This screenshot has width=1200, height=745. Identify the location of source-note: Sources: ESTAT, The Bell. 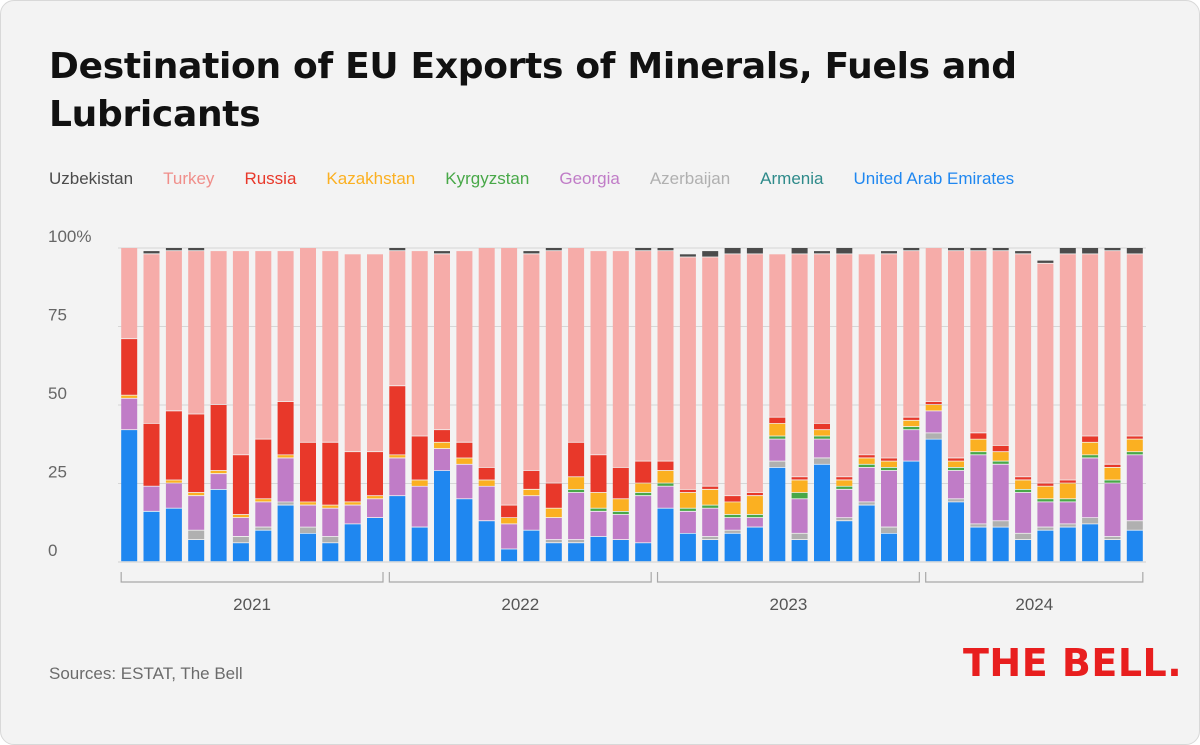
(146, 673).